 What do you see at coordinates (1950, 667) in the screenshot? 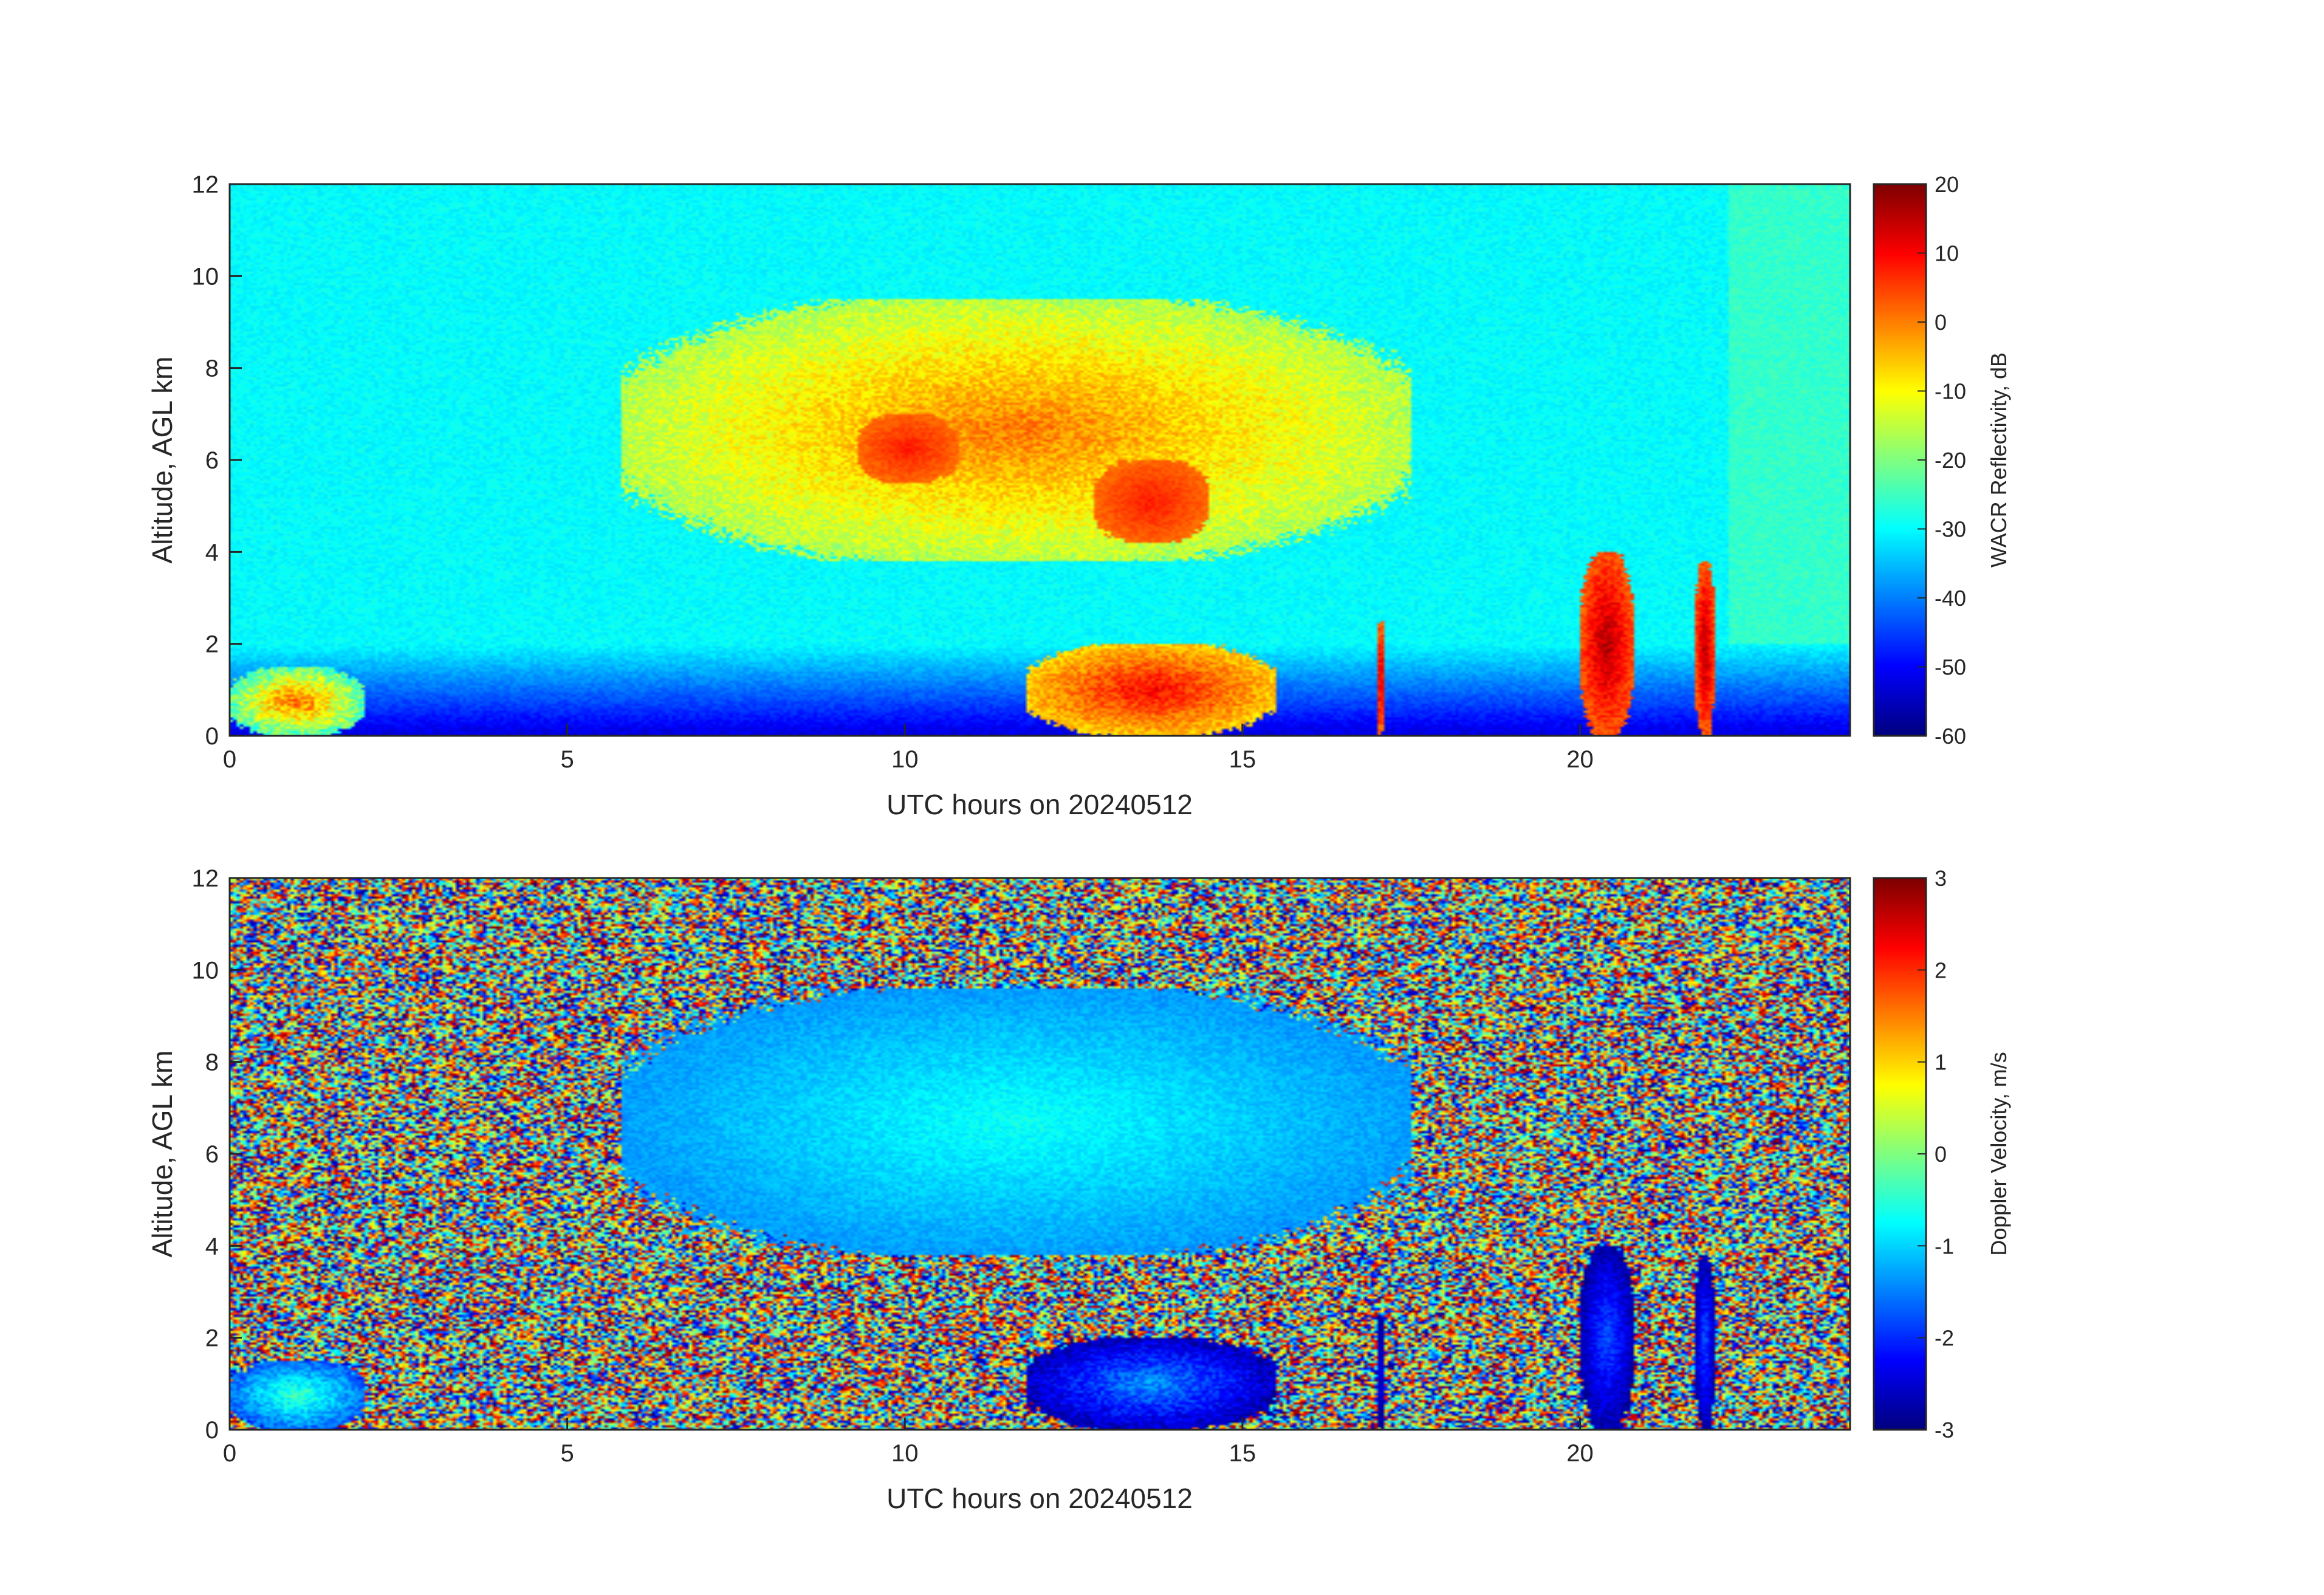
I see `colorbar-tick-label: -50` at bounding box center [1950, 667].